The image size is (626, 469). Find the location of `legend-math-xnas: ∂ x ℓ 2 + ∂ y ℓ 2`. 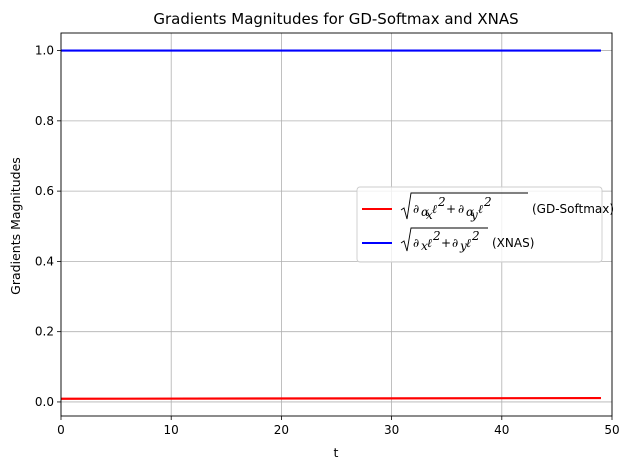

legend-math-xnas: ∂ x ℓ 2 + ∂ y ℓ 2 is located at coordinates (444, 240).